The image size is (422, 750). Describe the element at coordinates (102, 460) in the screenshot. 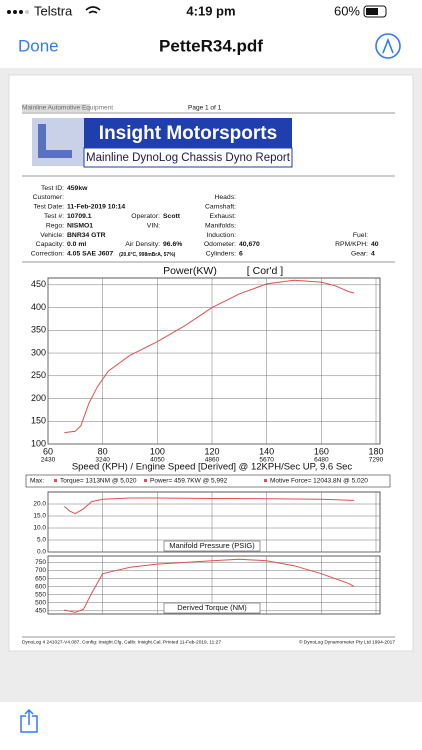

I see `x2-tick-label: 3240` at that location.